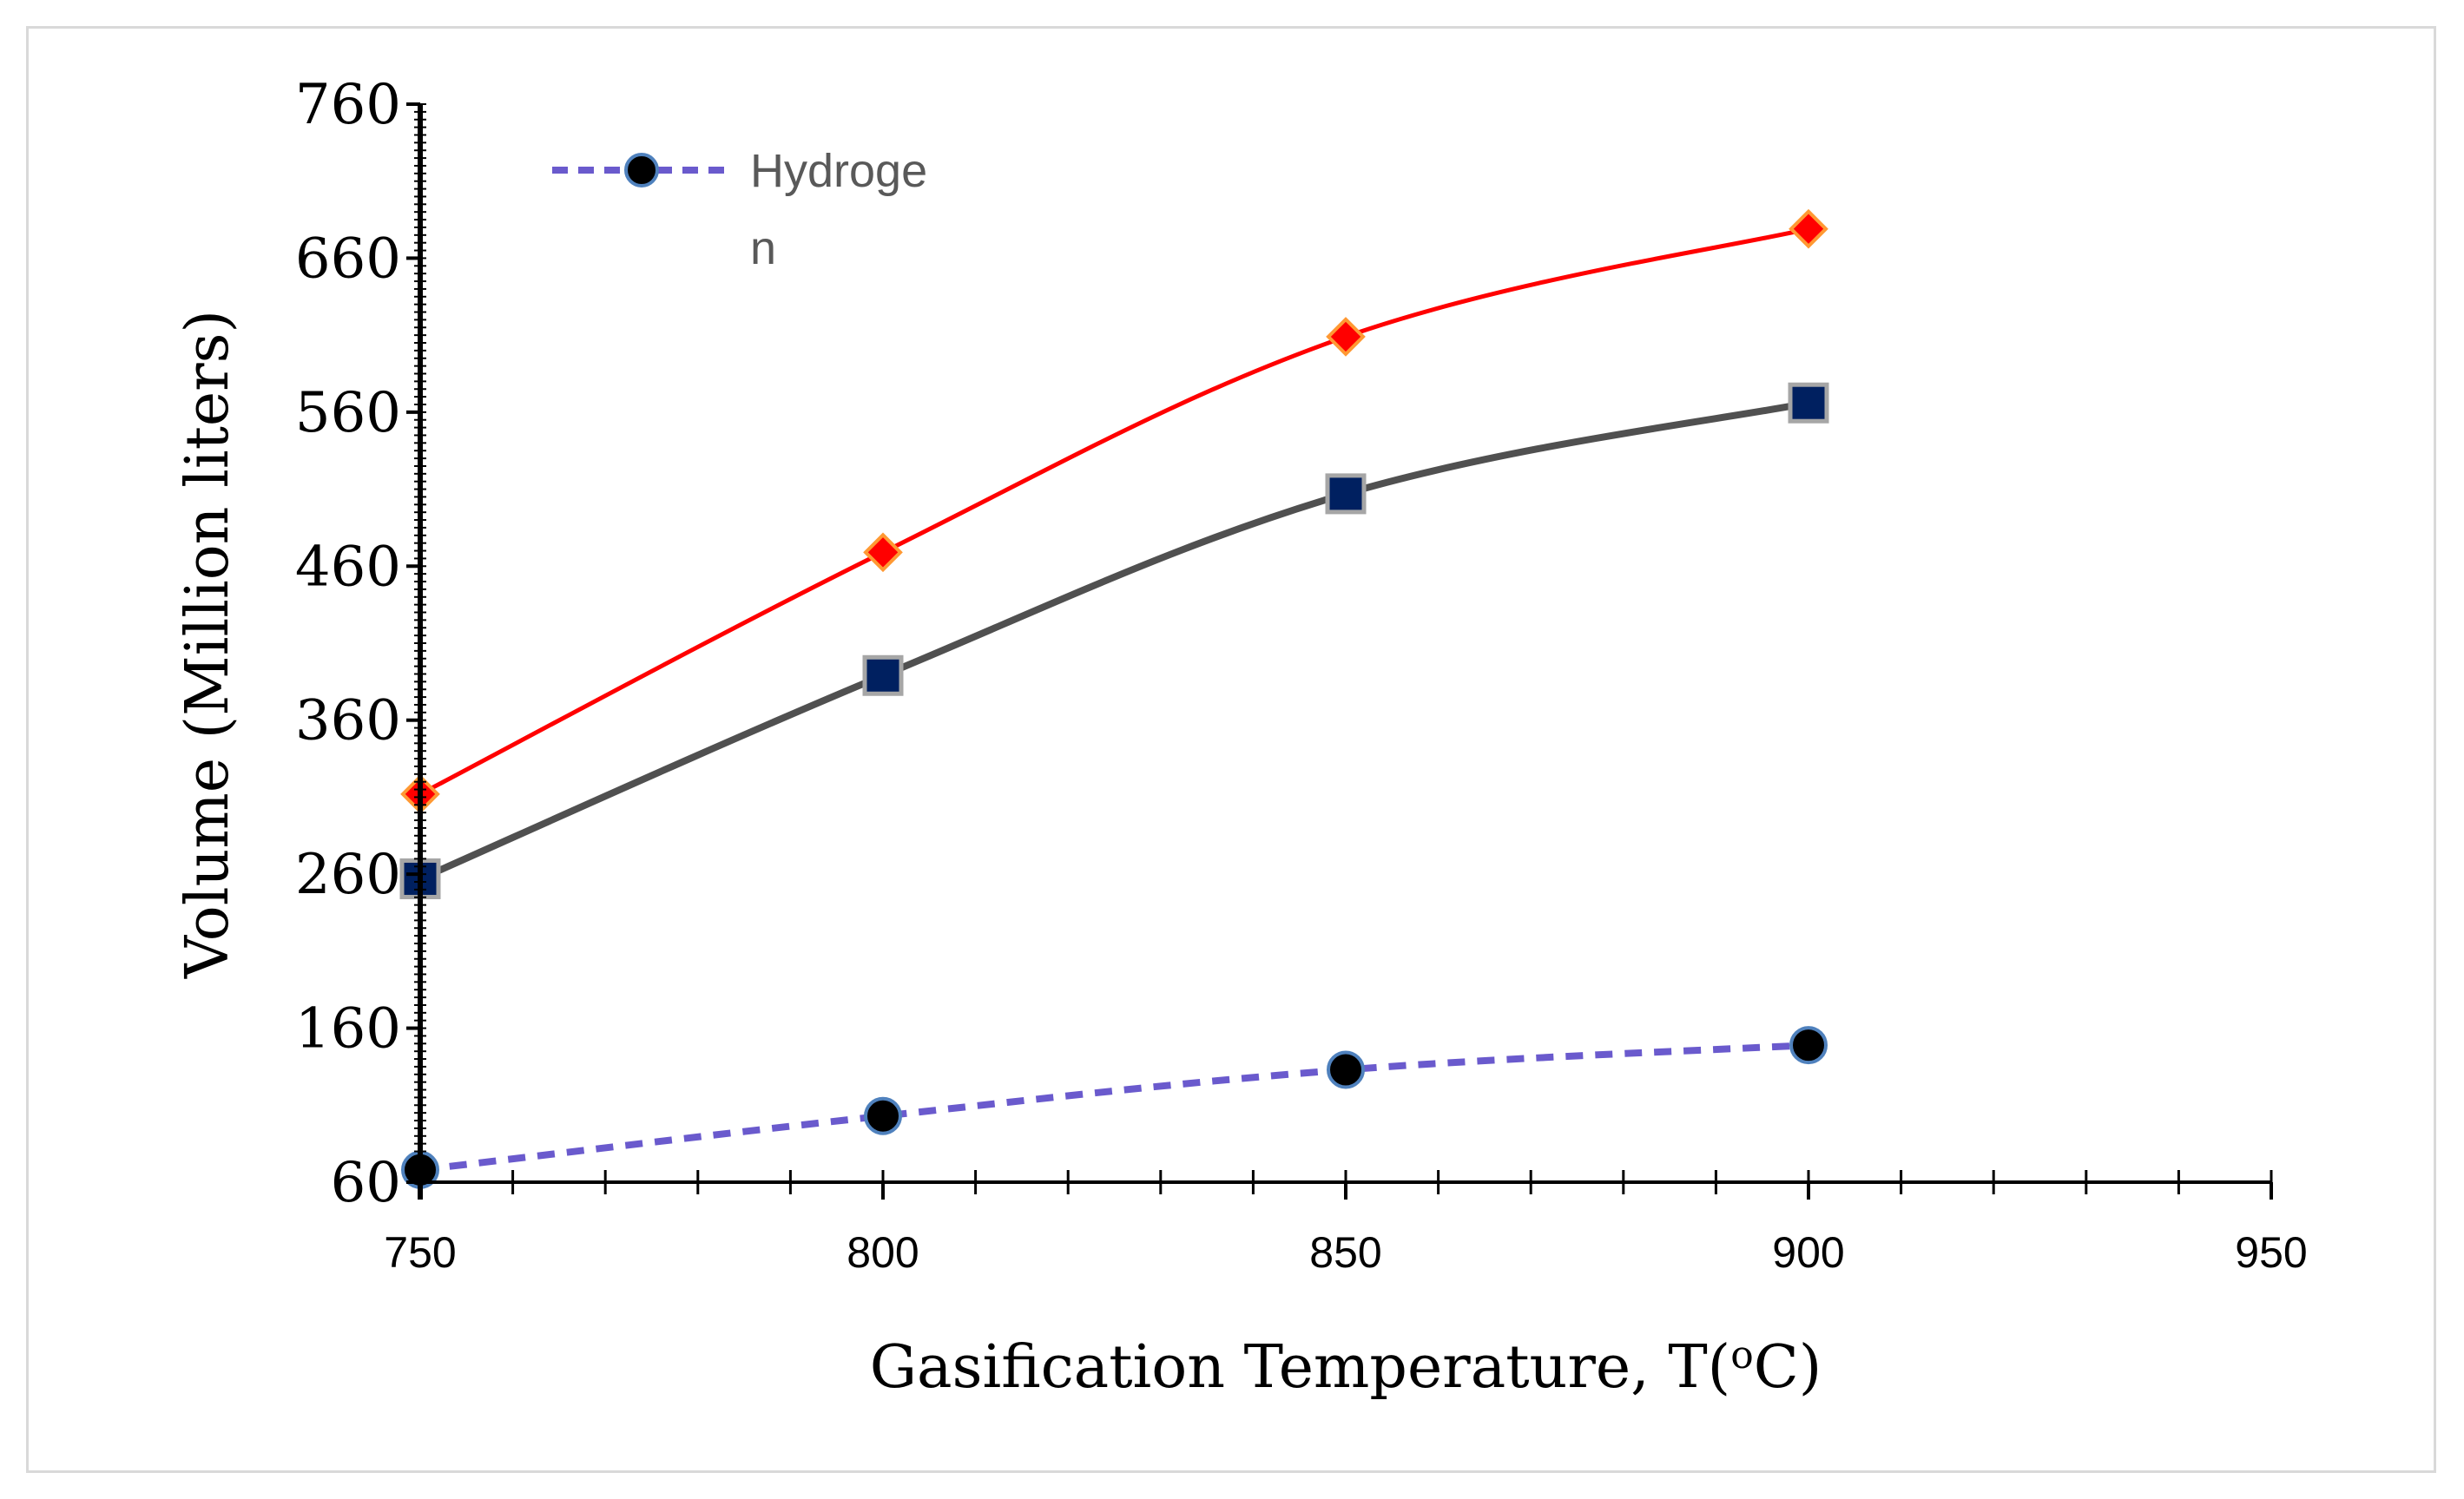 The width and height of the screenshot is (2464, 1499). Describe the element at coordinates (1808, 1252) in the screenshot. I see `x-tick-label: 900` at that location.